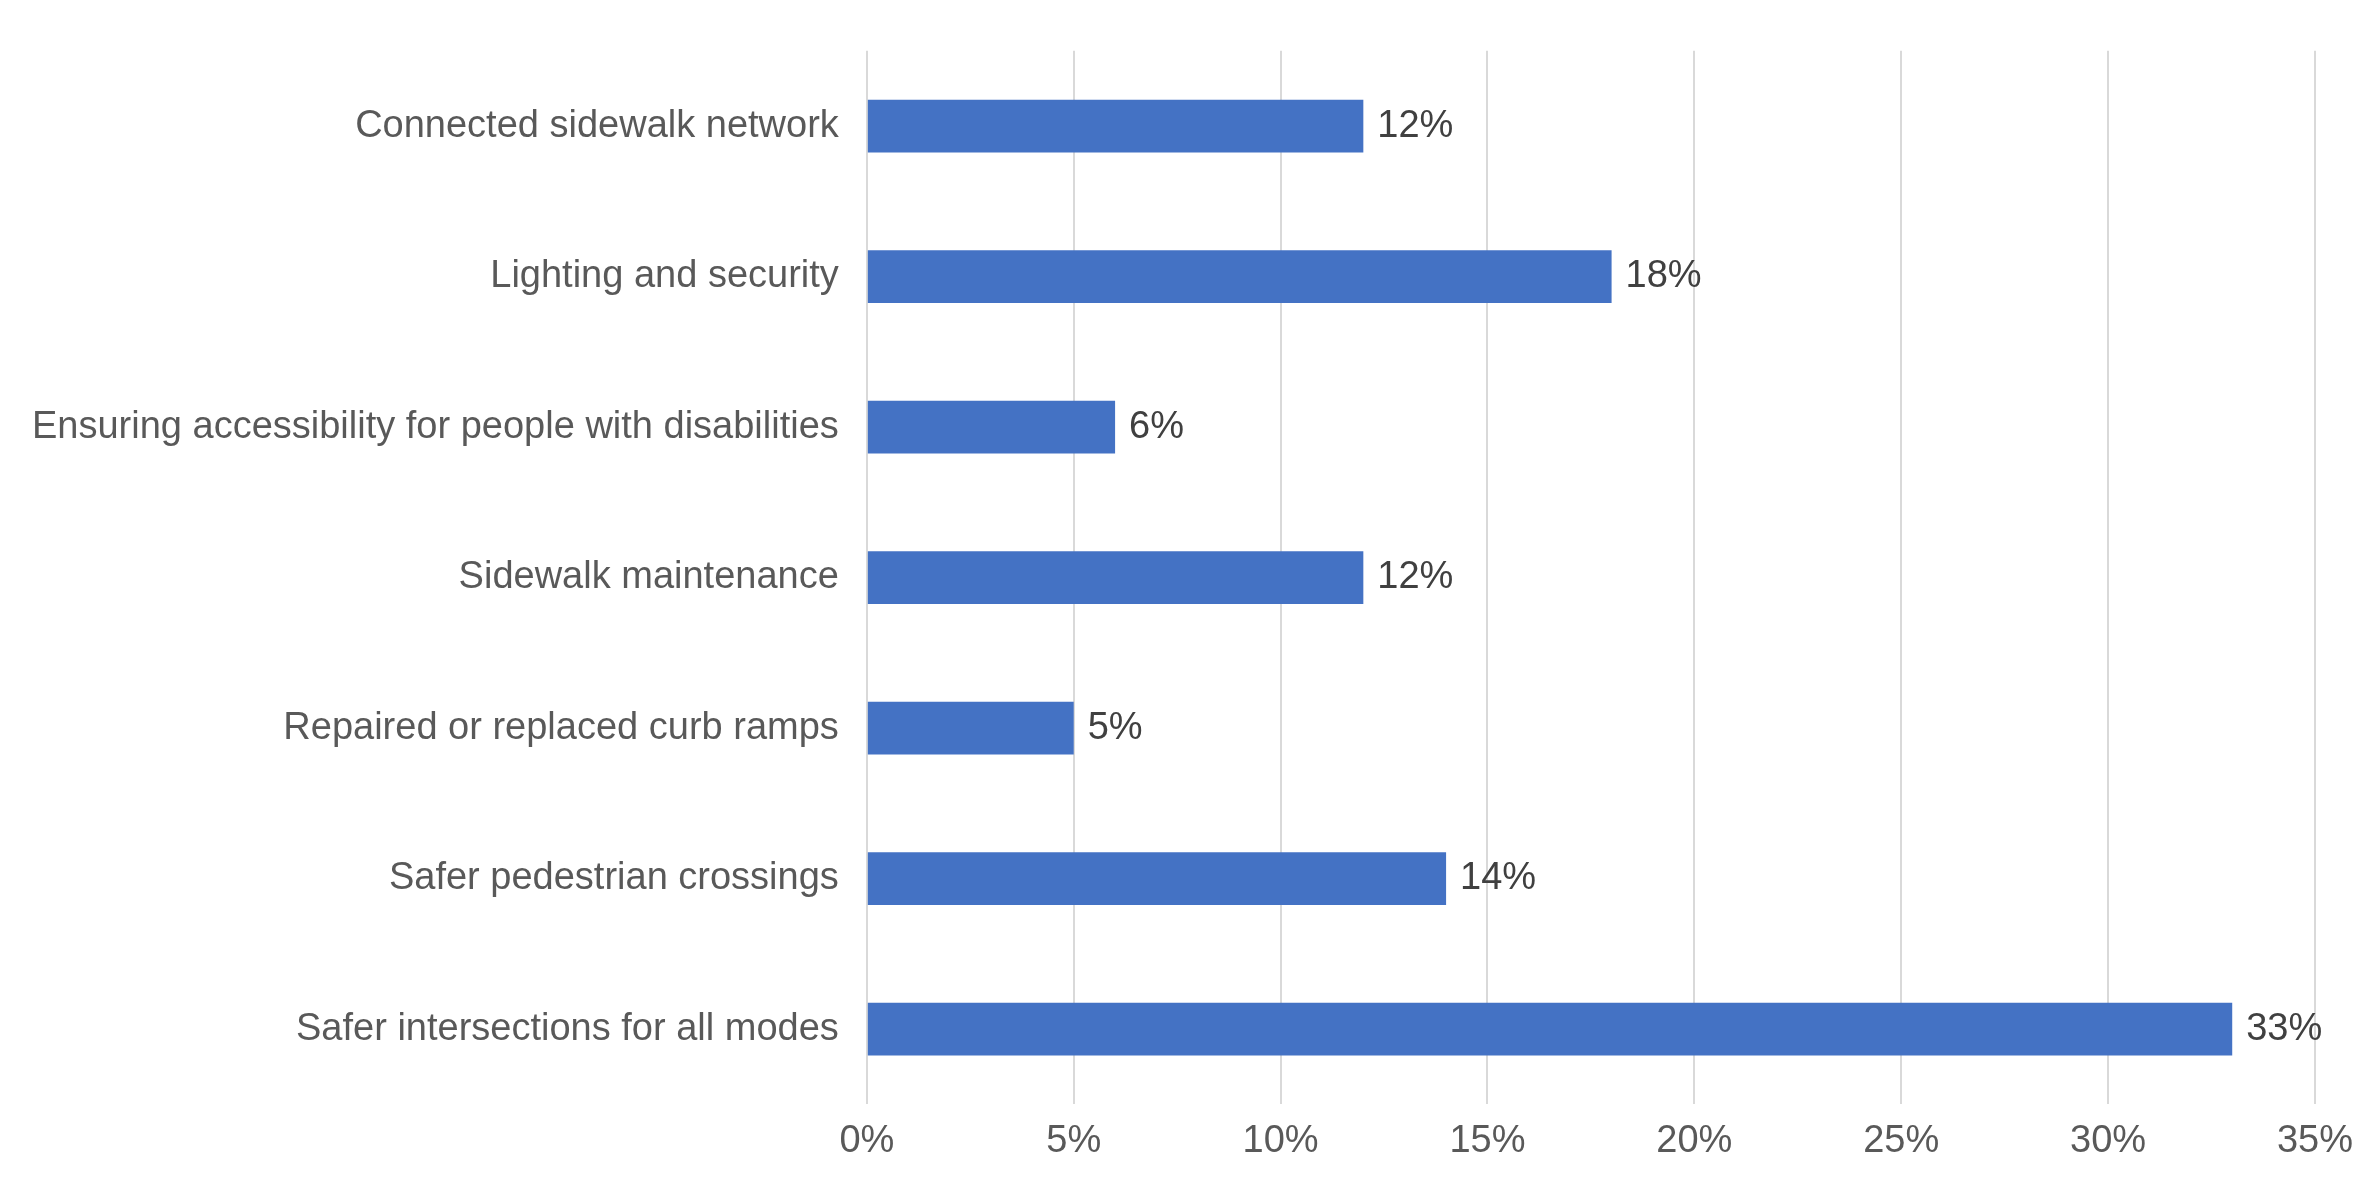  I want to click on y-tick-label: Repaired or replaced curb ramps, so click(561, 725).